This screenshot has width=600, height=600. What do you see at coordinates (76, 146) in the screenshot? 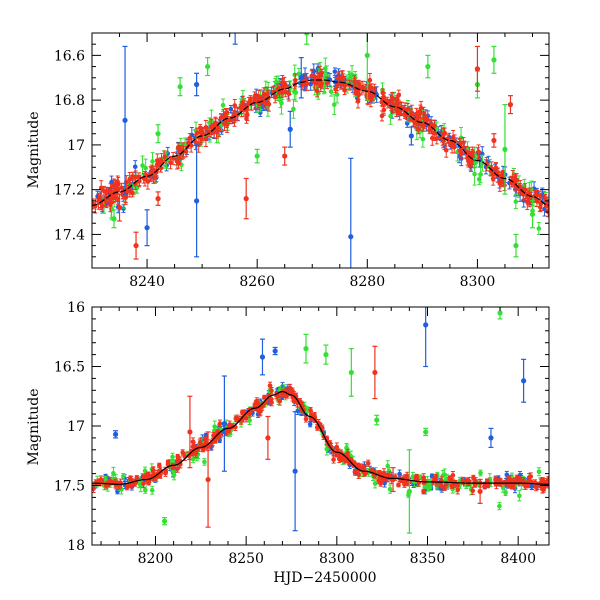
I see `y-tick-label: 17` at bounding box center [76, 146].